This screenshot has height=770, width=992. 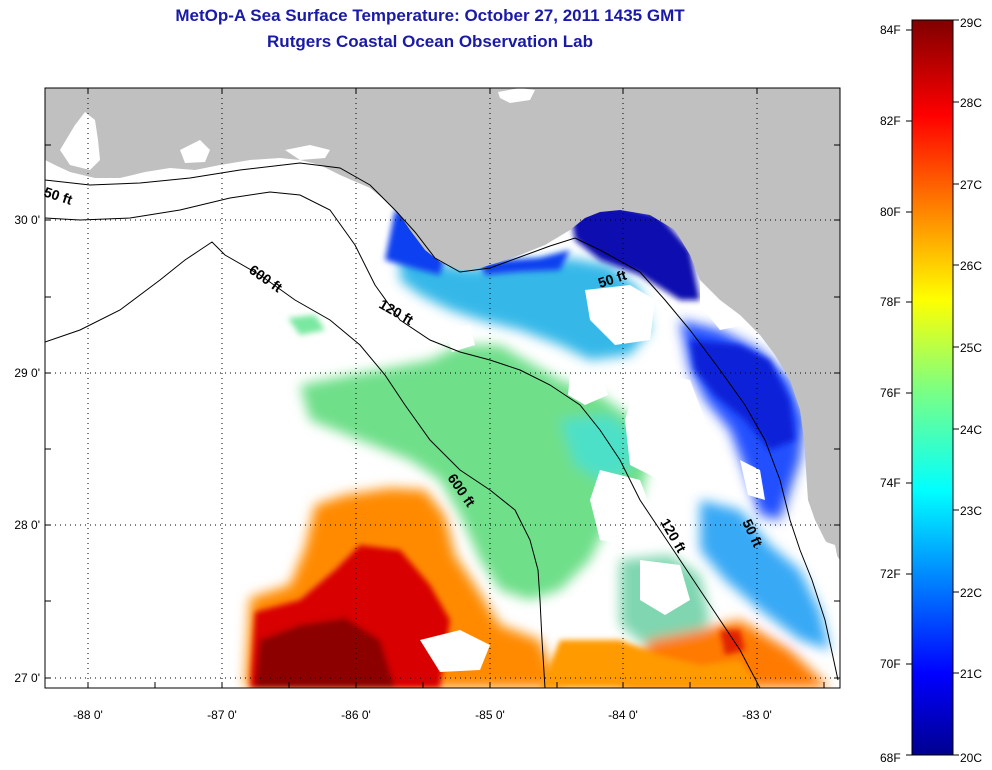 What do you see at coordinates (890, 302) in the screenshot?
I see `fahrenheit-label: 78F` at bounding box center [890, 302].